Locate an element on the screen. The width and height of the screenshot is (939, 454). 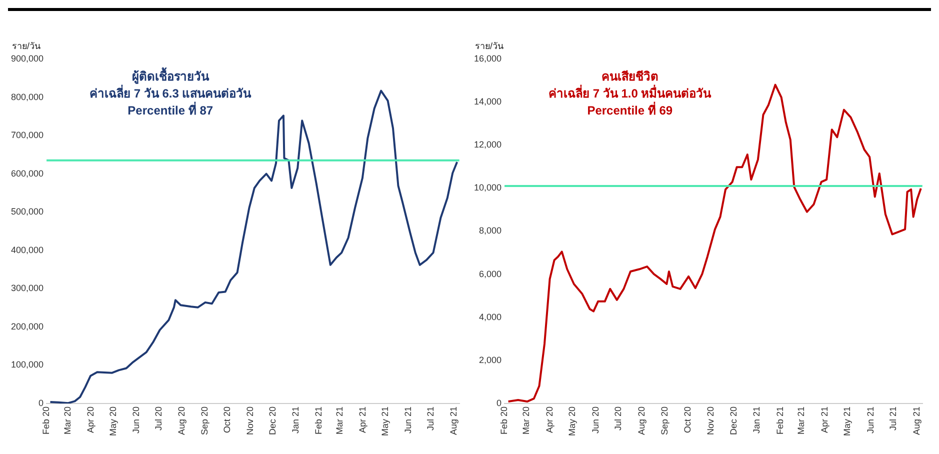
y-tick-label: 200,000 is located at coordinates (27, 326).